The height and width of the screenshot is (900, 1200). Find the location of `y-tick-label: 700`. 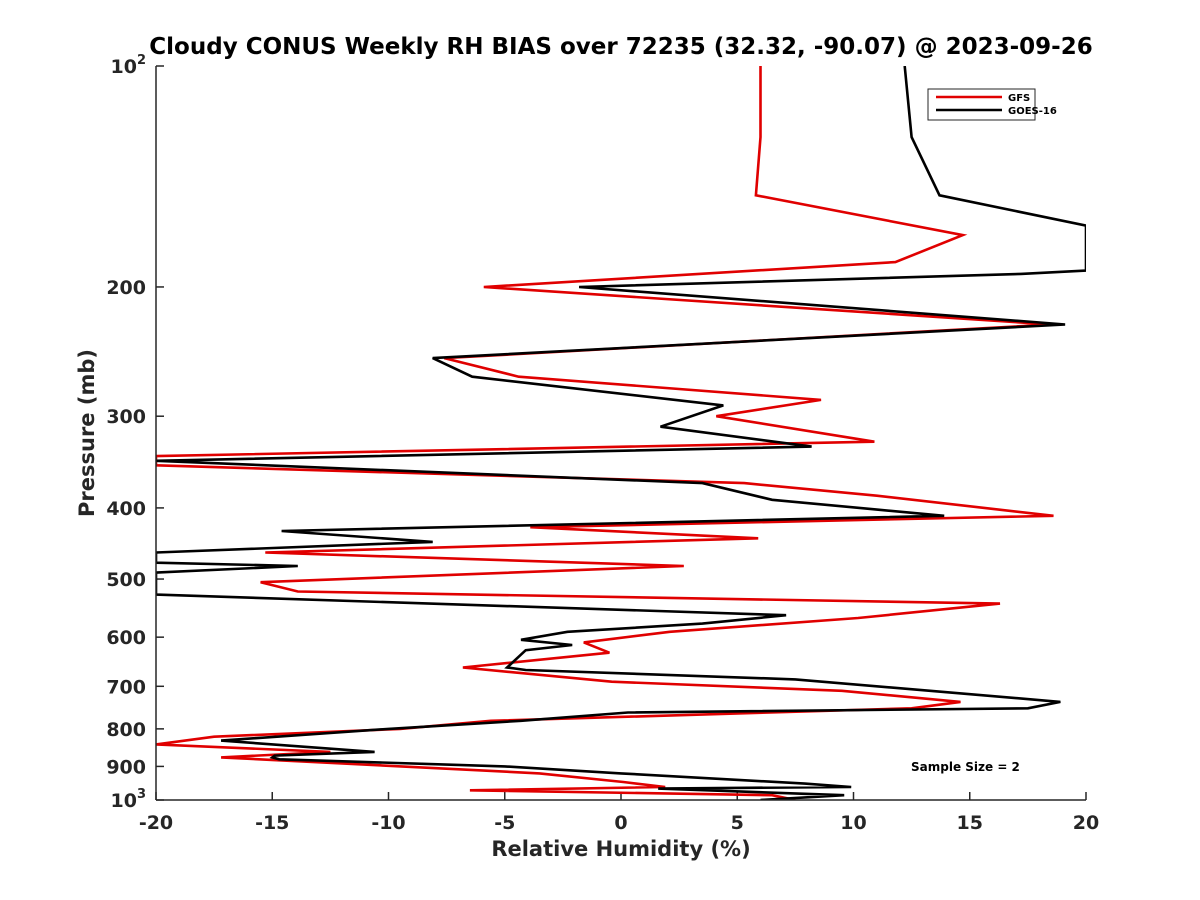

y-tick-label: 700 is located at coordinates (126, 687).